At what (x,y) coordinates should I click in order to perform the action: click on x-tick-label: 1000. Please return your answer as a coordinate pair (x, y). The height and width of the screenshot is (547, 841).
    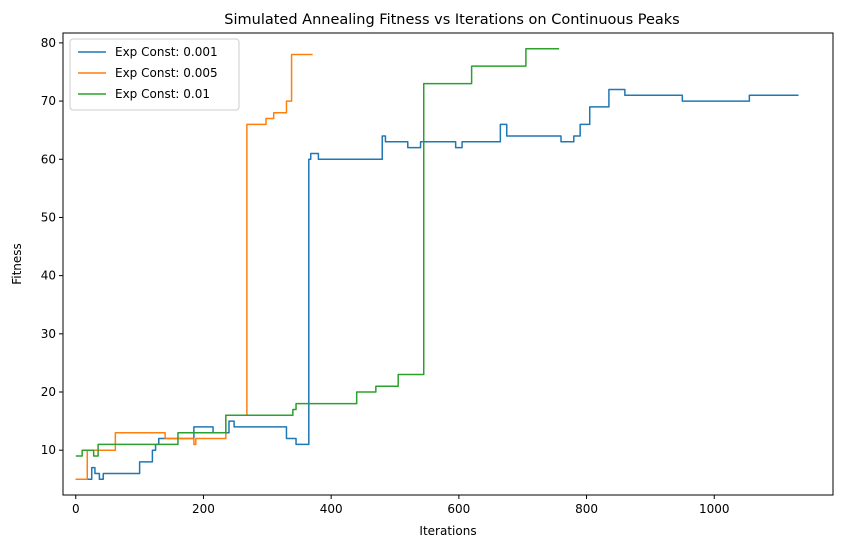
    Looking at the image, I should click on (714, 509).